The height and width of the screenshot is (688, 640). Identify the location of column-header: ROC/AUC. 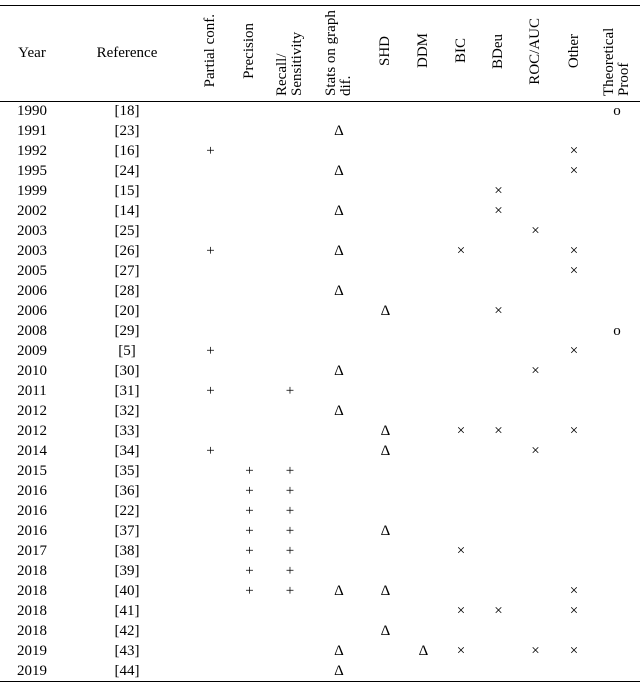
(535, 54).